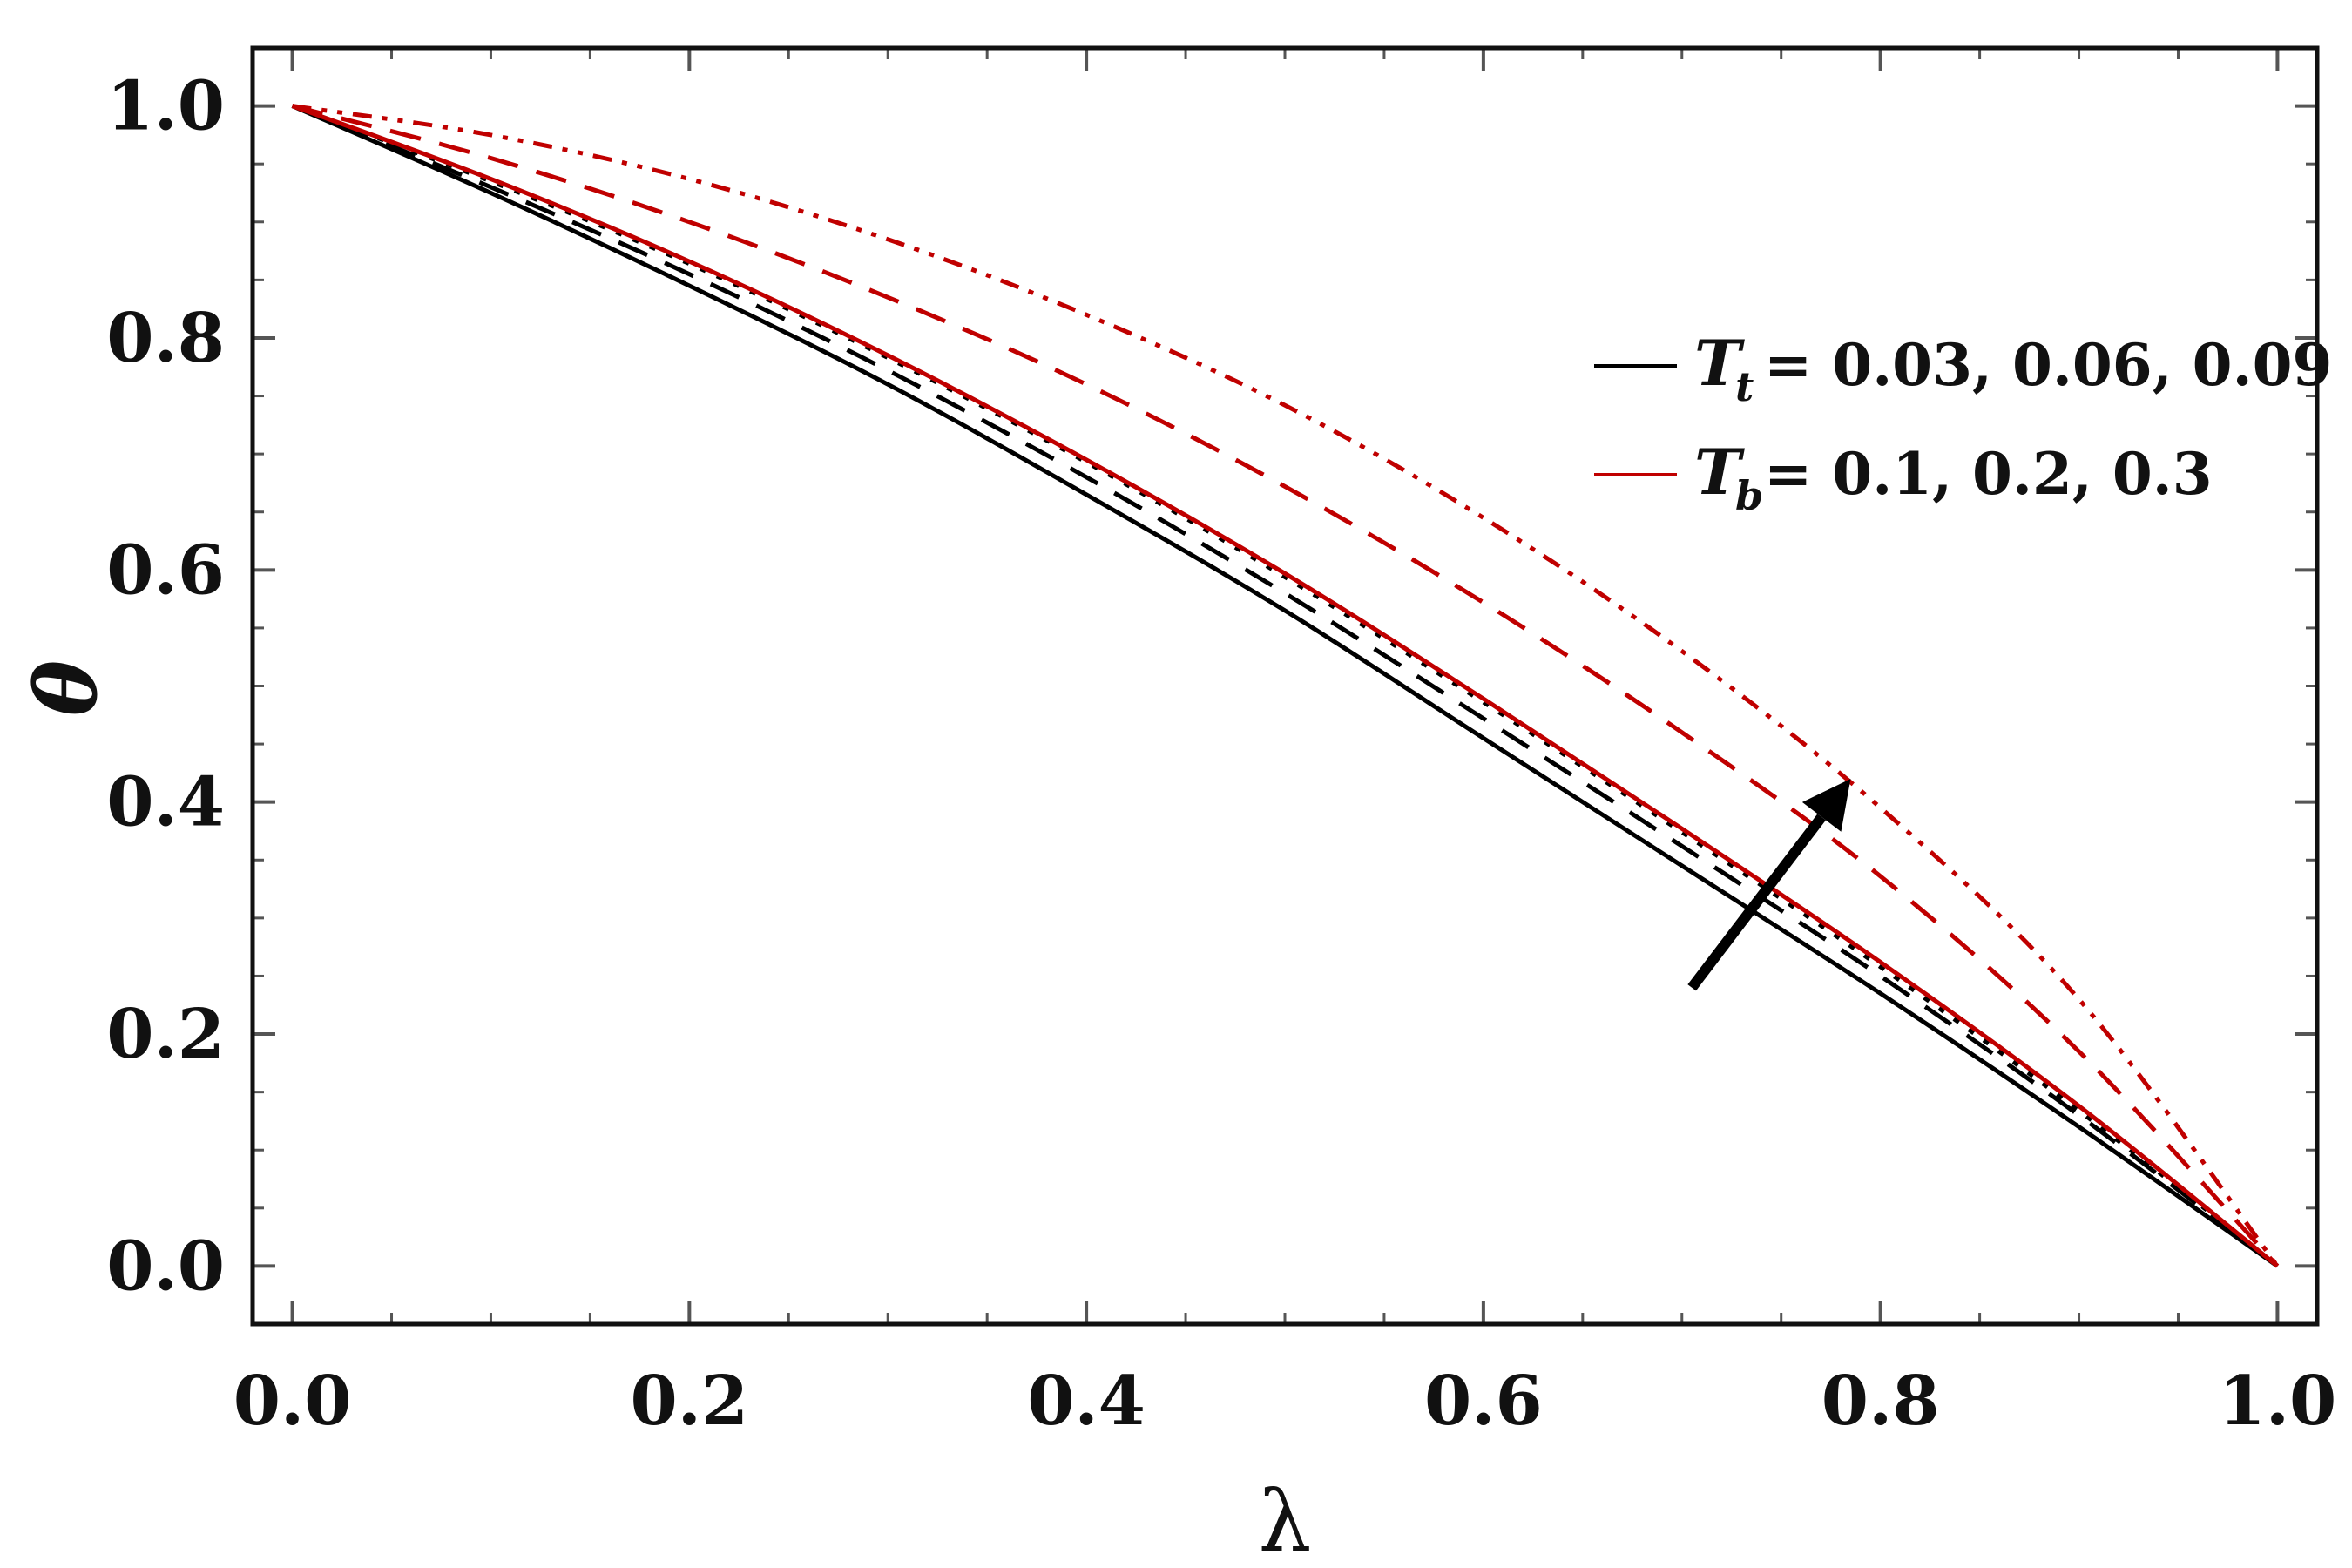 This screenshot has height=1568, width=2352. I want to click on x-tick-label: 0.0, so click(292, 1401).